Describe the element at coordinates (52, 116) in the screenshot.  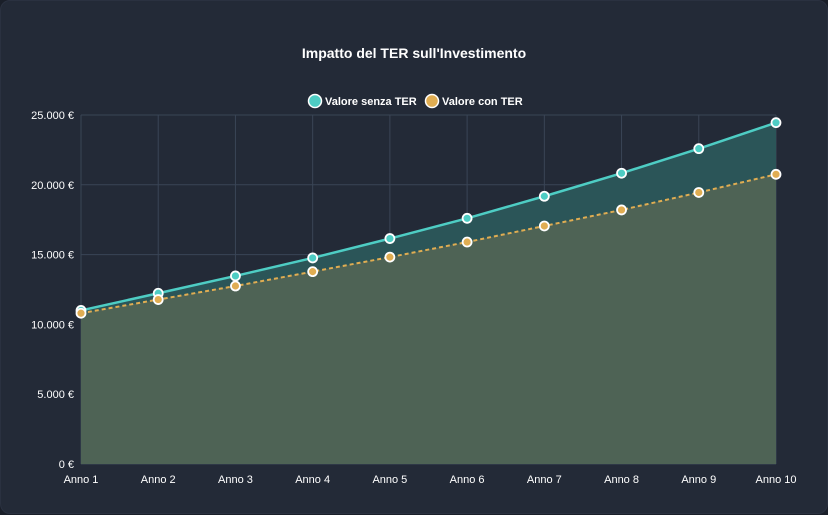
I see `y-tick-label-5: 25.000 €` at that location.